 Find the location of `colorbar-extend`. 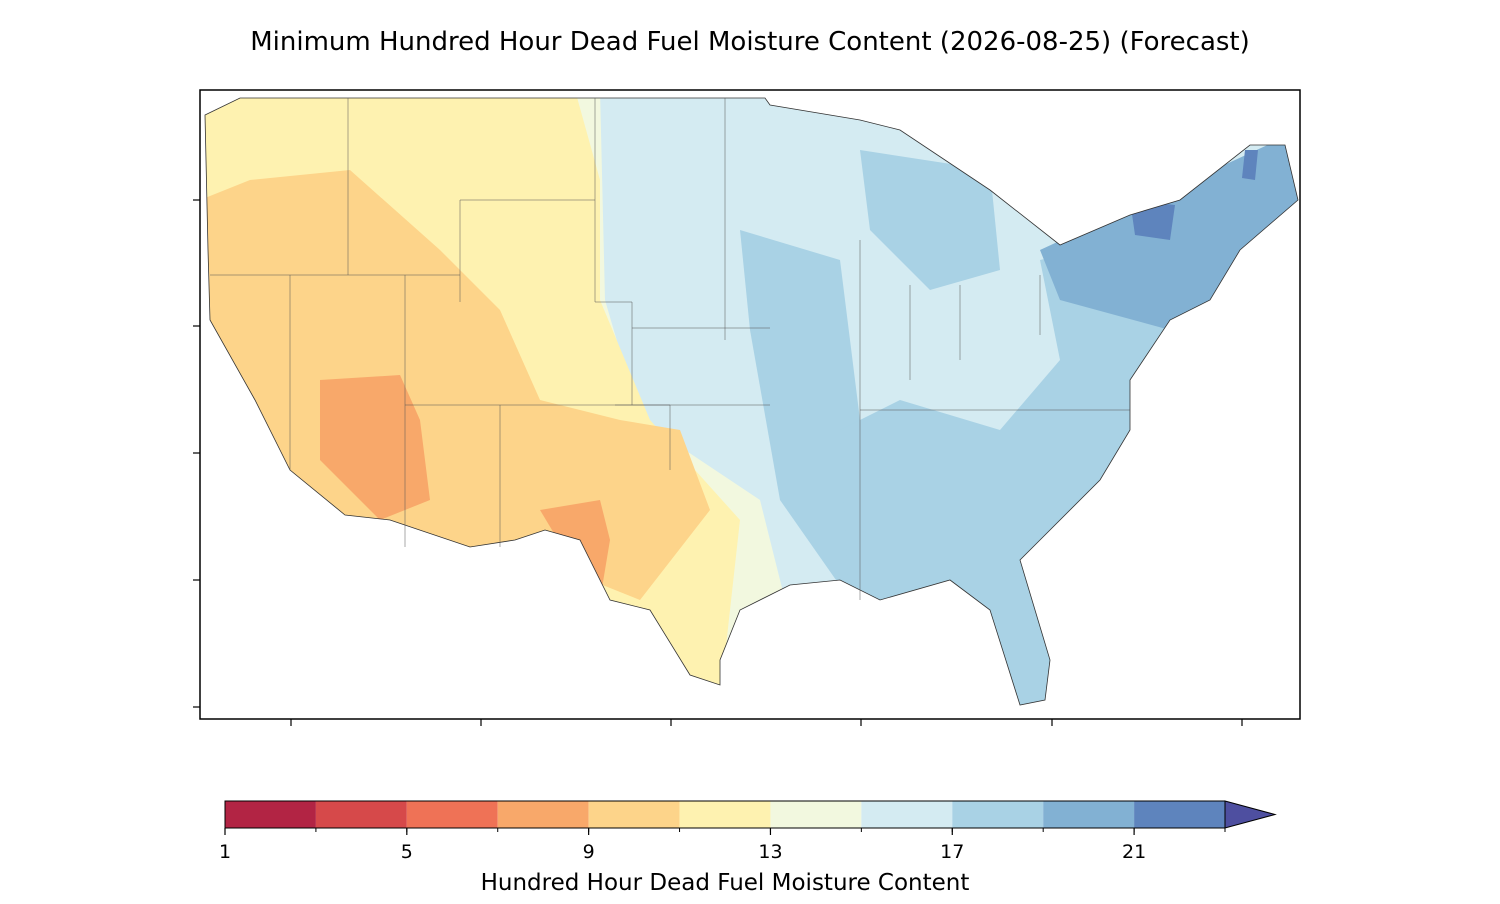

colorbar-extend is located at coordinates (1250, 814).